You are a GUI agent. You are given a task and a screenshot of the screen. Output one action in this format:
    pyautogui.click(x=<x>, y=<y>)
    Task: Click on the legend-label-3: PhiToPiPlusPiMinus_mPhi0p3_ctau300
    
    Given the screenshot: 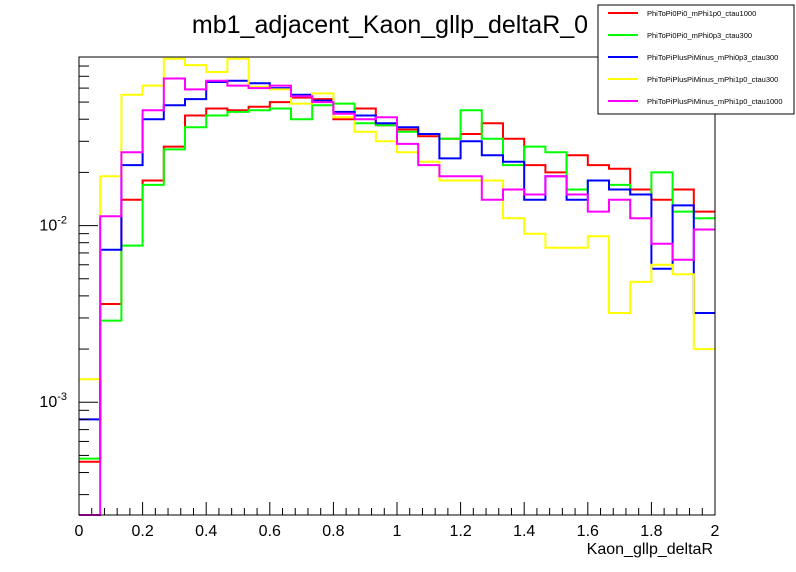 What is the action you would take?
    pyautogui.click(x=712, y=57)
    